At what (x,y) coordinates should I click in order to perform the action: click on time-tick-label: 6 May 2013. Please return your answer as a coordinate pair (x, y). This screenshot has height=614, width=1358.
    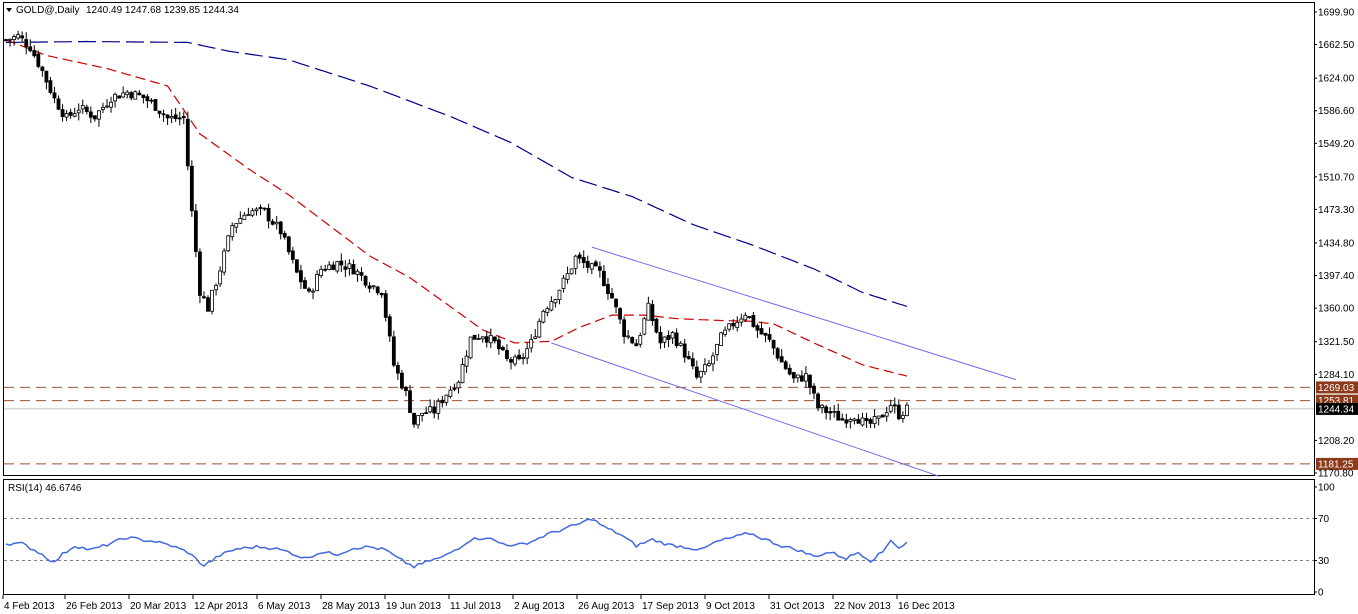
    Looking at the image, I should click on (284, 606).